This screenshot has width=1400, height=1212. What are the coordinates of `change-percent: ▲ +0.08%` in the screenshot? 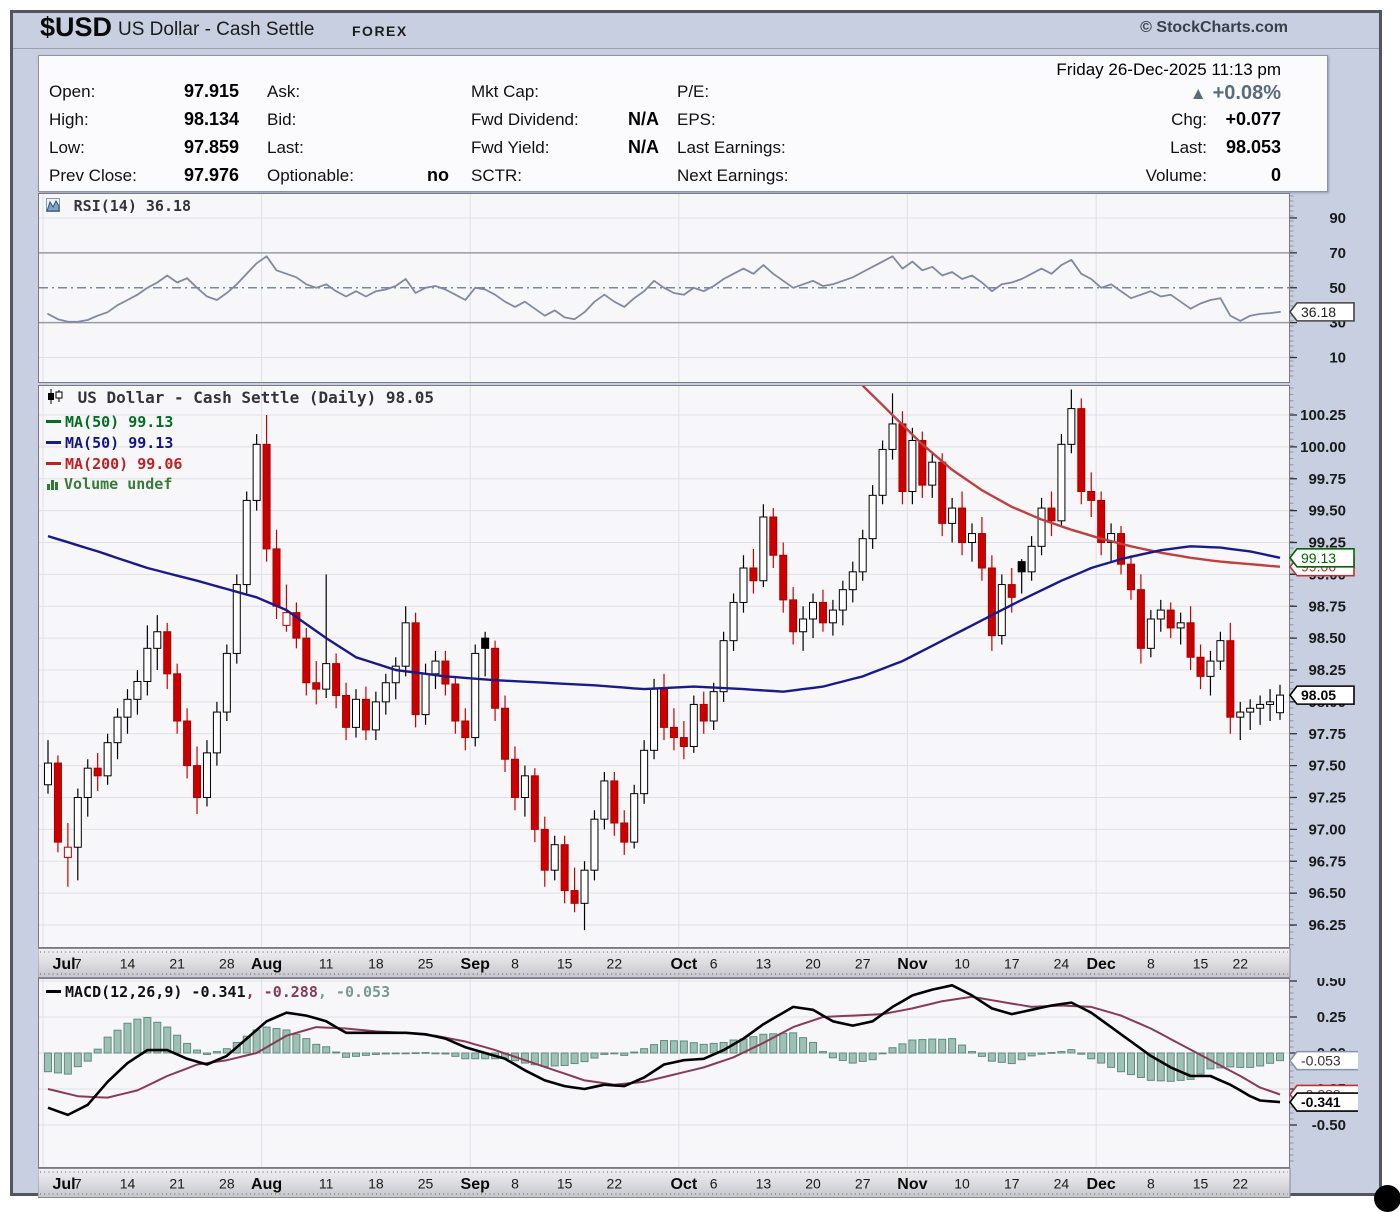 It's located at (1235, 93).